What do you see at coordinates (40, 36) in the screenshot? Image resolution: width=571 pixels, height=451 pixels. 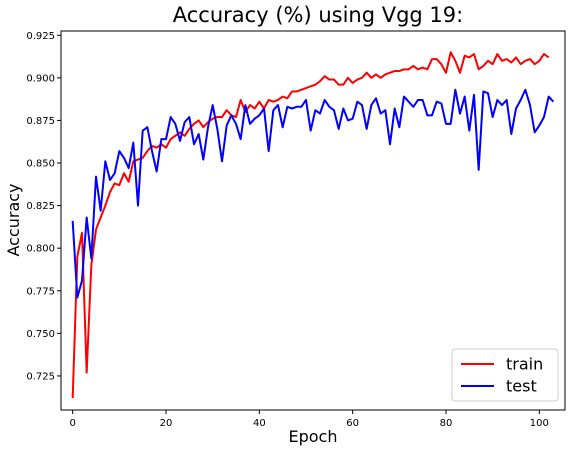 I see `y-tick-label: 0.925` at bounding box center [40, 36].